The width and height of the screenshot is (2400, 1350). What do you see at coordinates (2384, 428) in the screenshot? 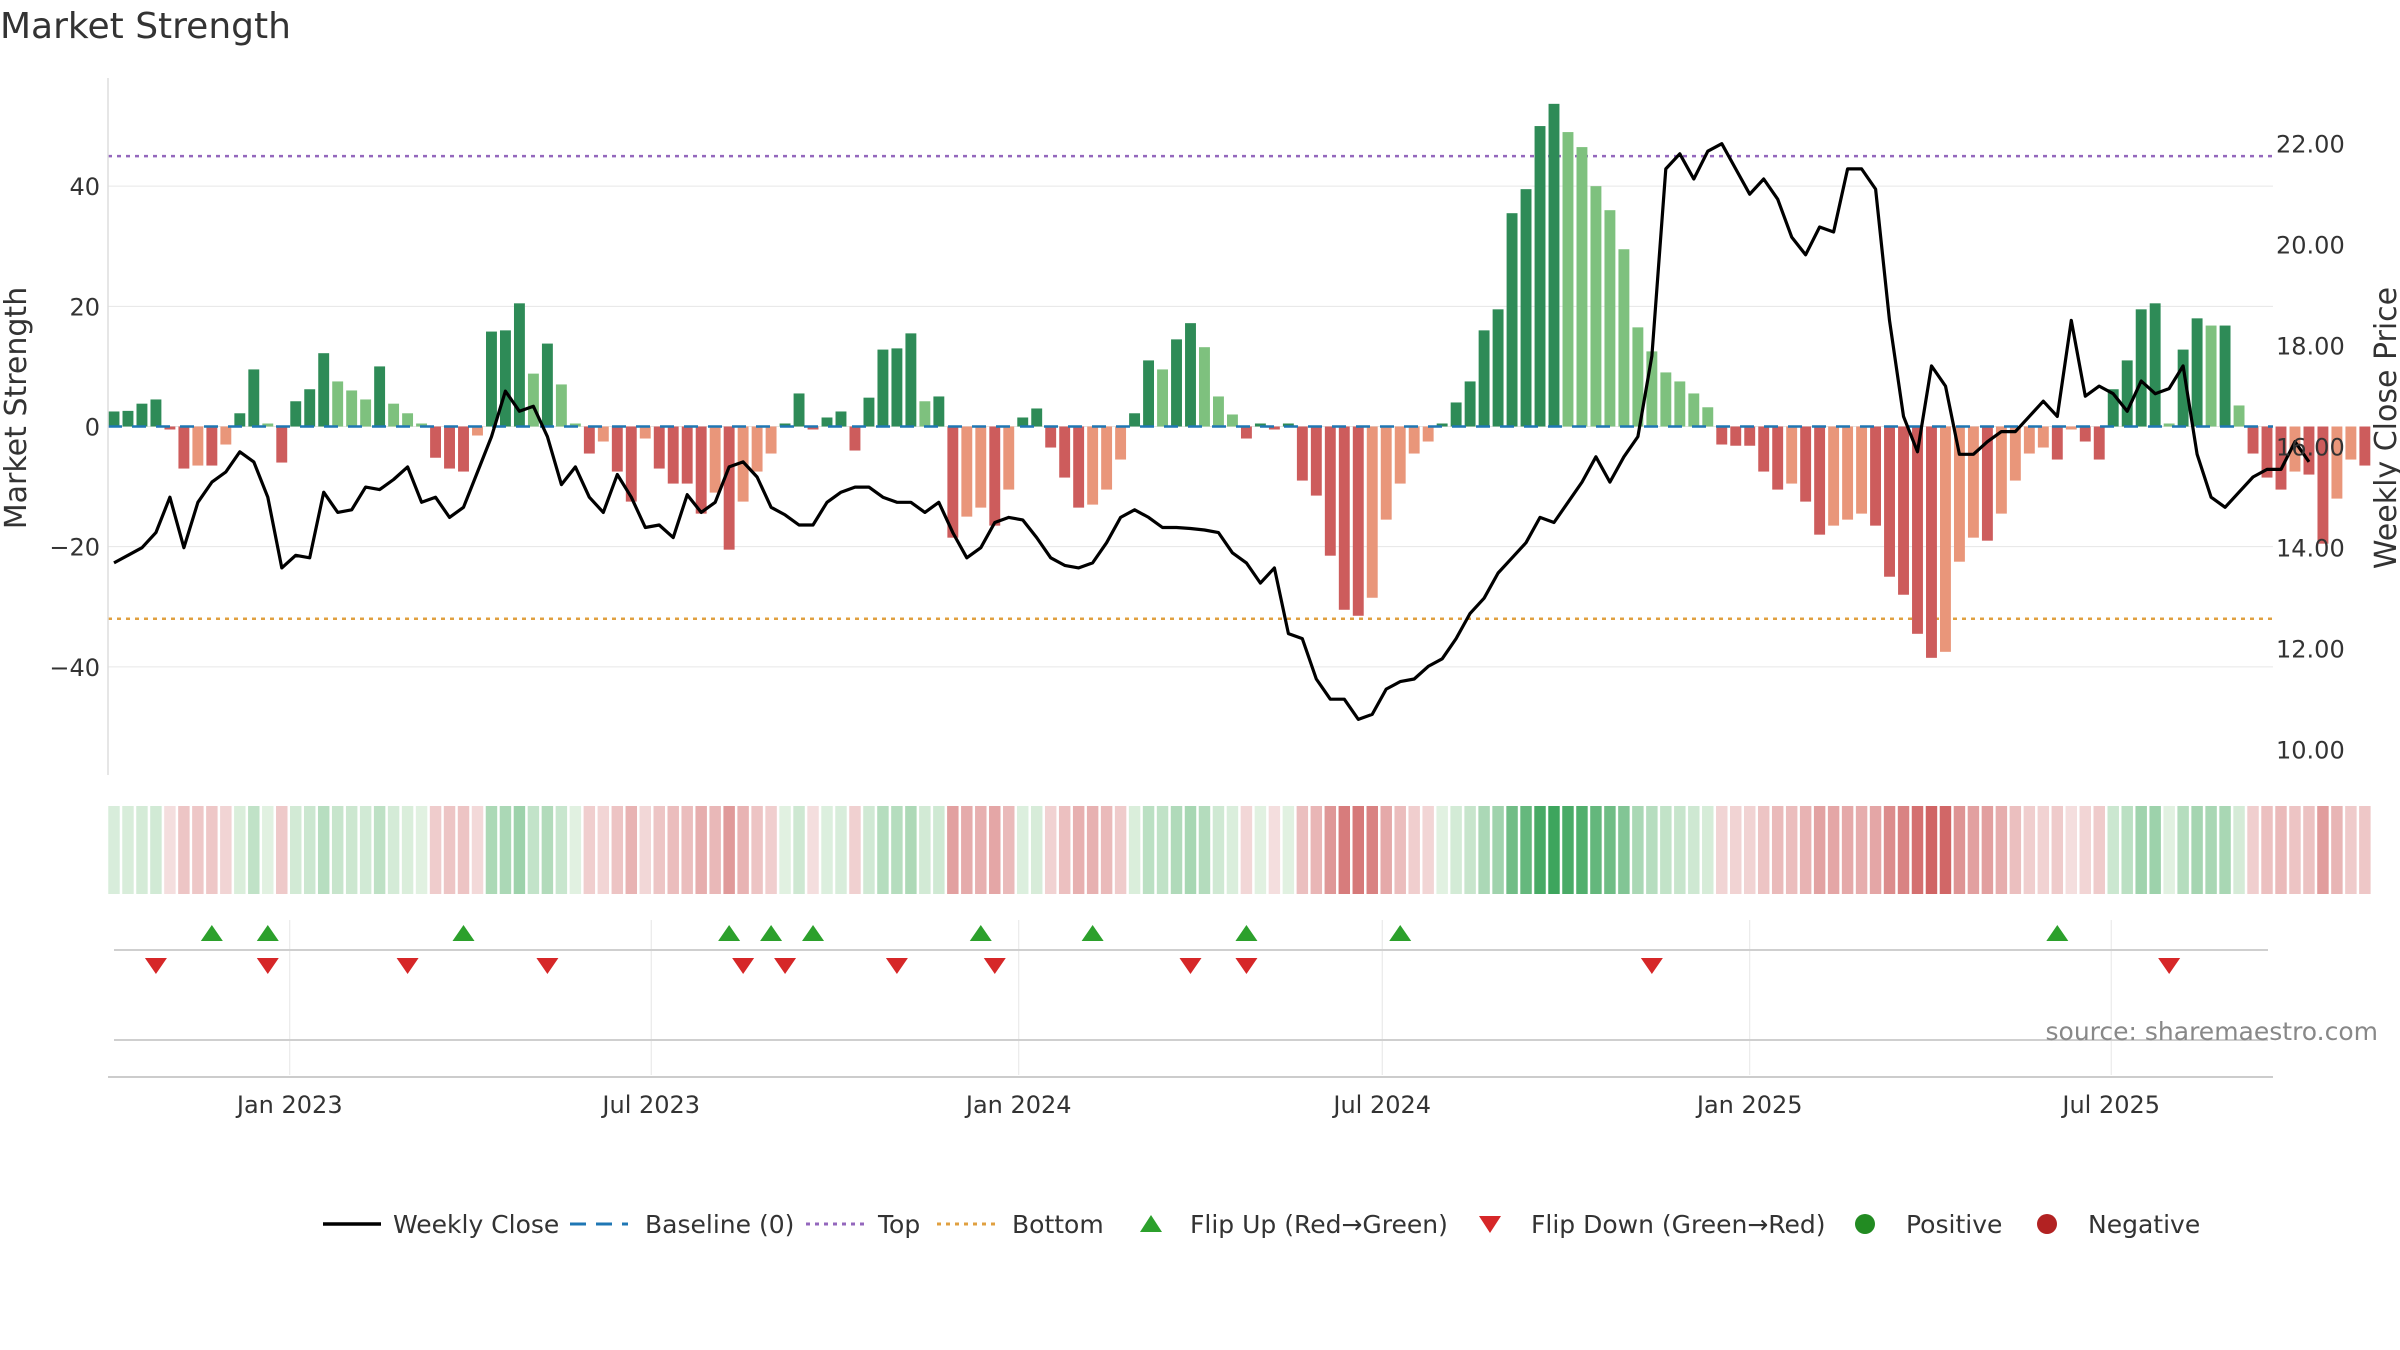
I see `y2-axis-title: Weekly Close Price` at bounding box center [2384, 428].